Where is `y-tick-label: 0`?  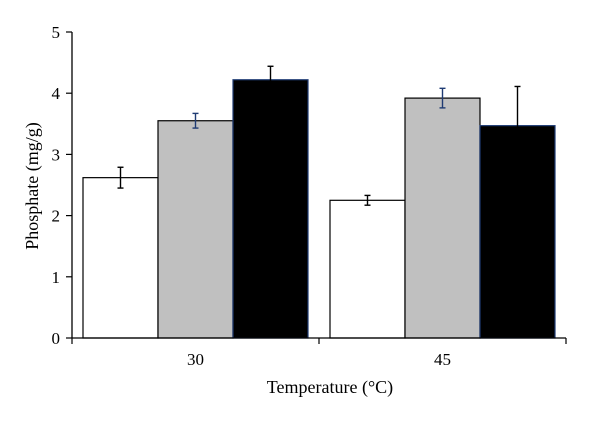
y-tick-label: 0 is located at coordinates (56, 338).